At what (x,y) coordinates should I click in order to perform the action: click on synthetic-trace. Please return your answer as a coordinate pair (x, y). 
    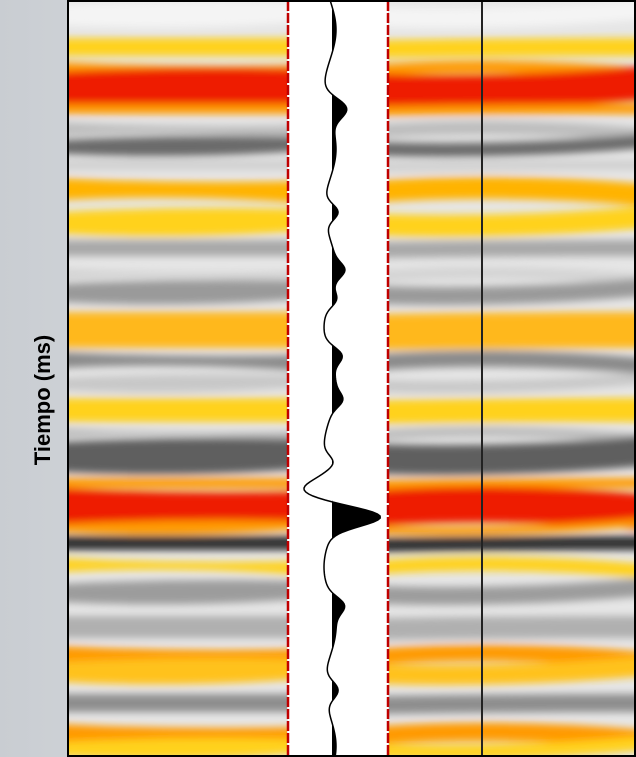
    Looking at the image, I should click on (342, 378).